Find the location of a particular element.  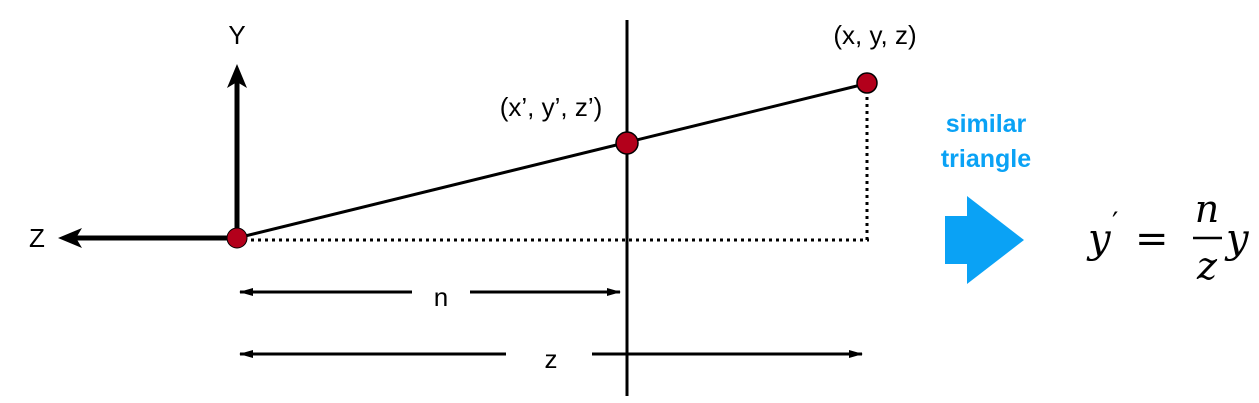

far-point-label: (x, y, z) is located at coordinates (874, 35).